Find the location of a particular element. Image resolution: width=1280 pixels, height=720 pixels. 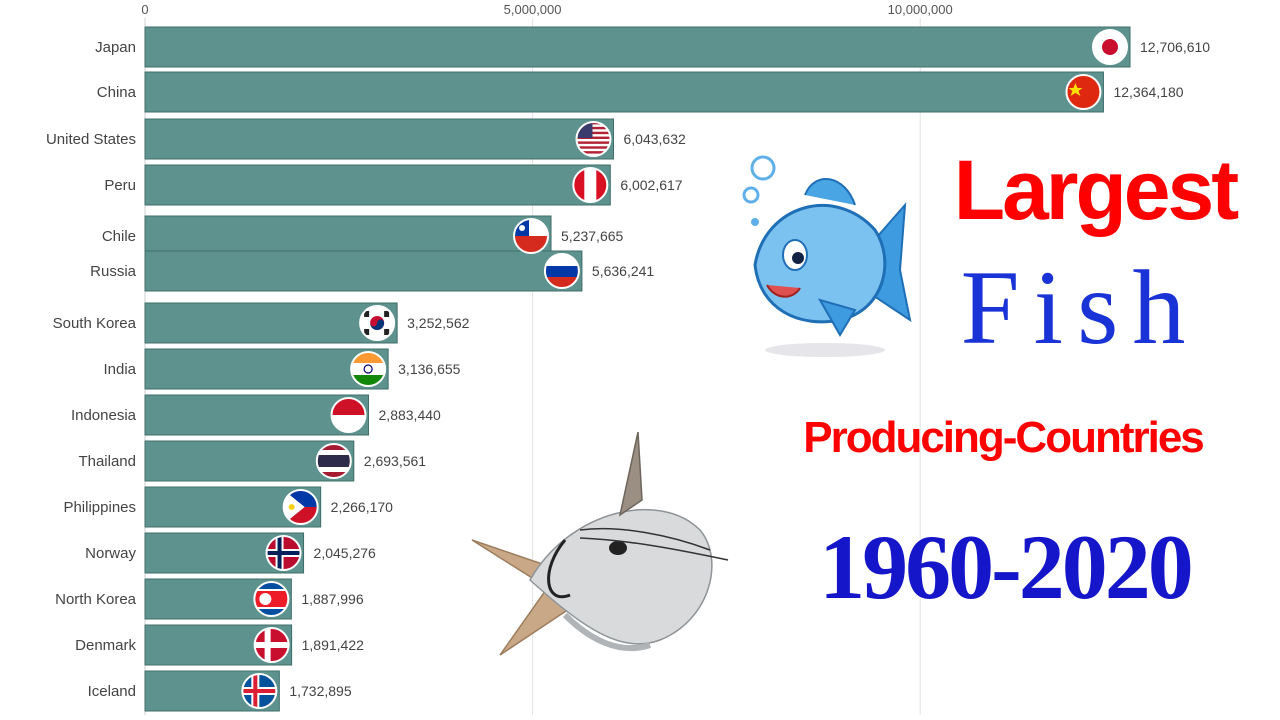

flag-thailand-icon is located at coordinates (333, 461).